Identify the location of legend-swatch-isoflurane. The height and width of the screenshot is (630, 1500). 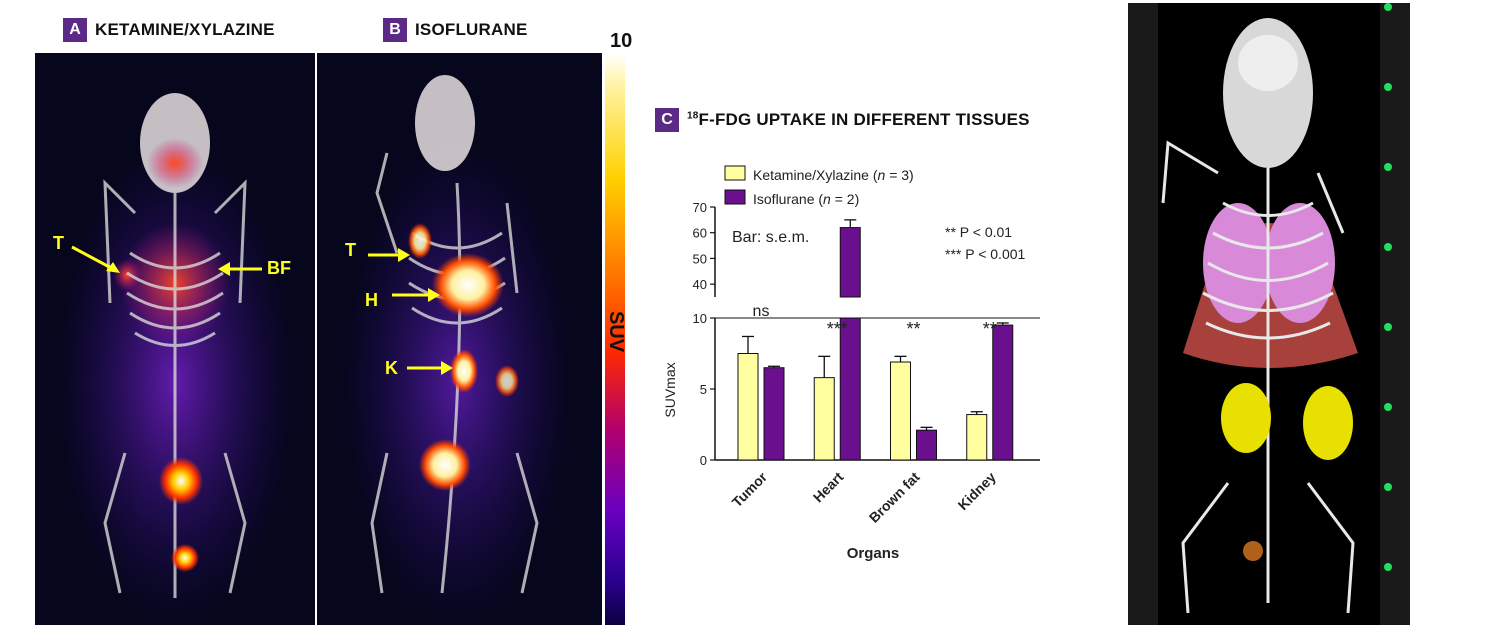
(735, 197).